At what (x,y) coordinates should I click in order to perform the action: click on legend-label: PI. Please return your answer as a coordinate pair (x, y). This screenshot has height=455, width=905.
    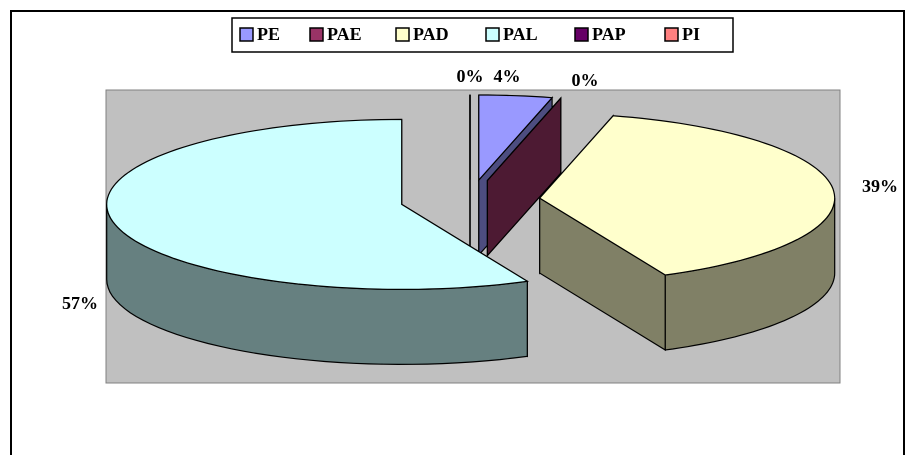
    Looking at the image, I should click on (691, 34).